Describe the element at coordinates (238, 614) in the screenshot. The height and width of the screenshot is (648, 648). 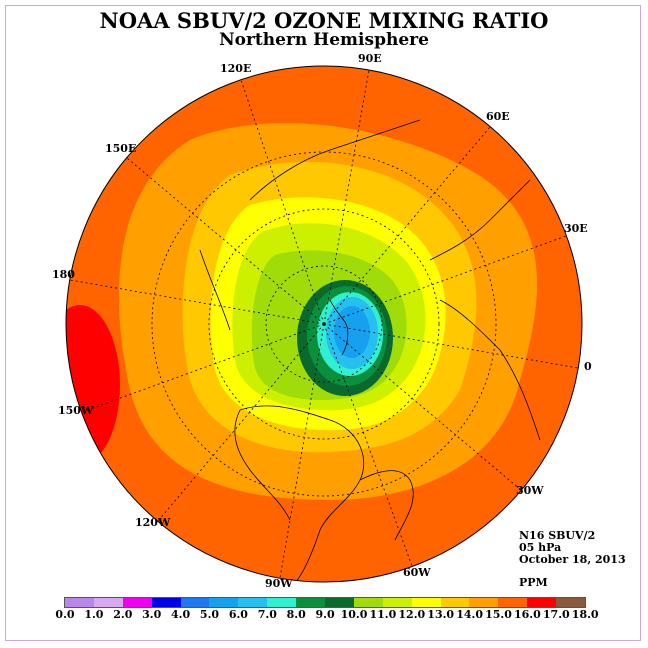
I see `color-scale-tick-label: 6.0` at that location.